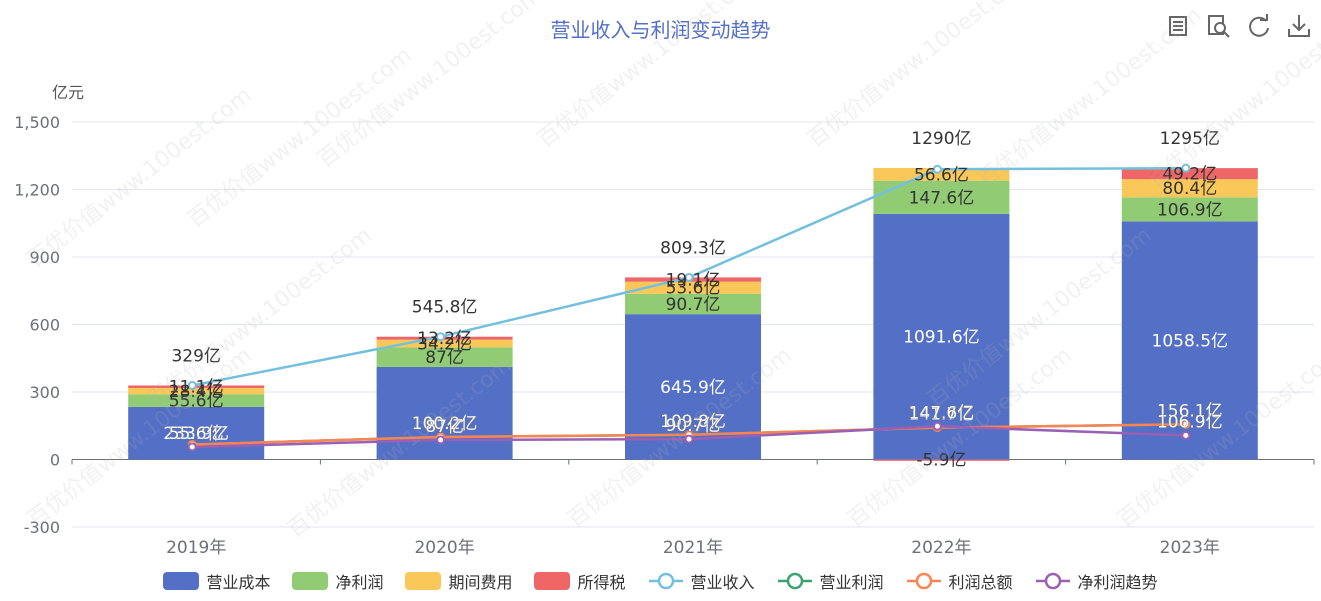 This screenshot has width=1321, height=601. Describe the element at coordinates (445, 308) in the screenshot. I see `bar-total-label: 545.8亿` at that location.